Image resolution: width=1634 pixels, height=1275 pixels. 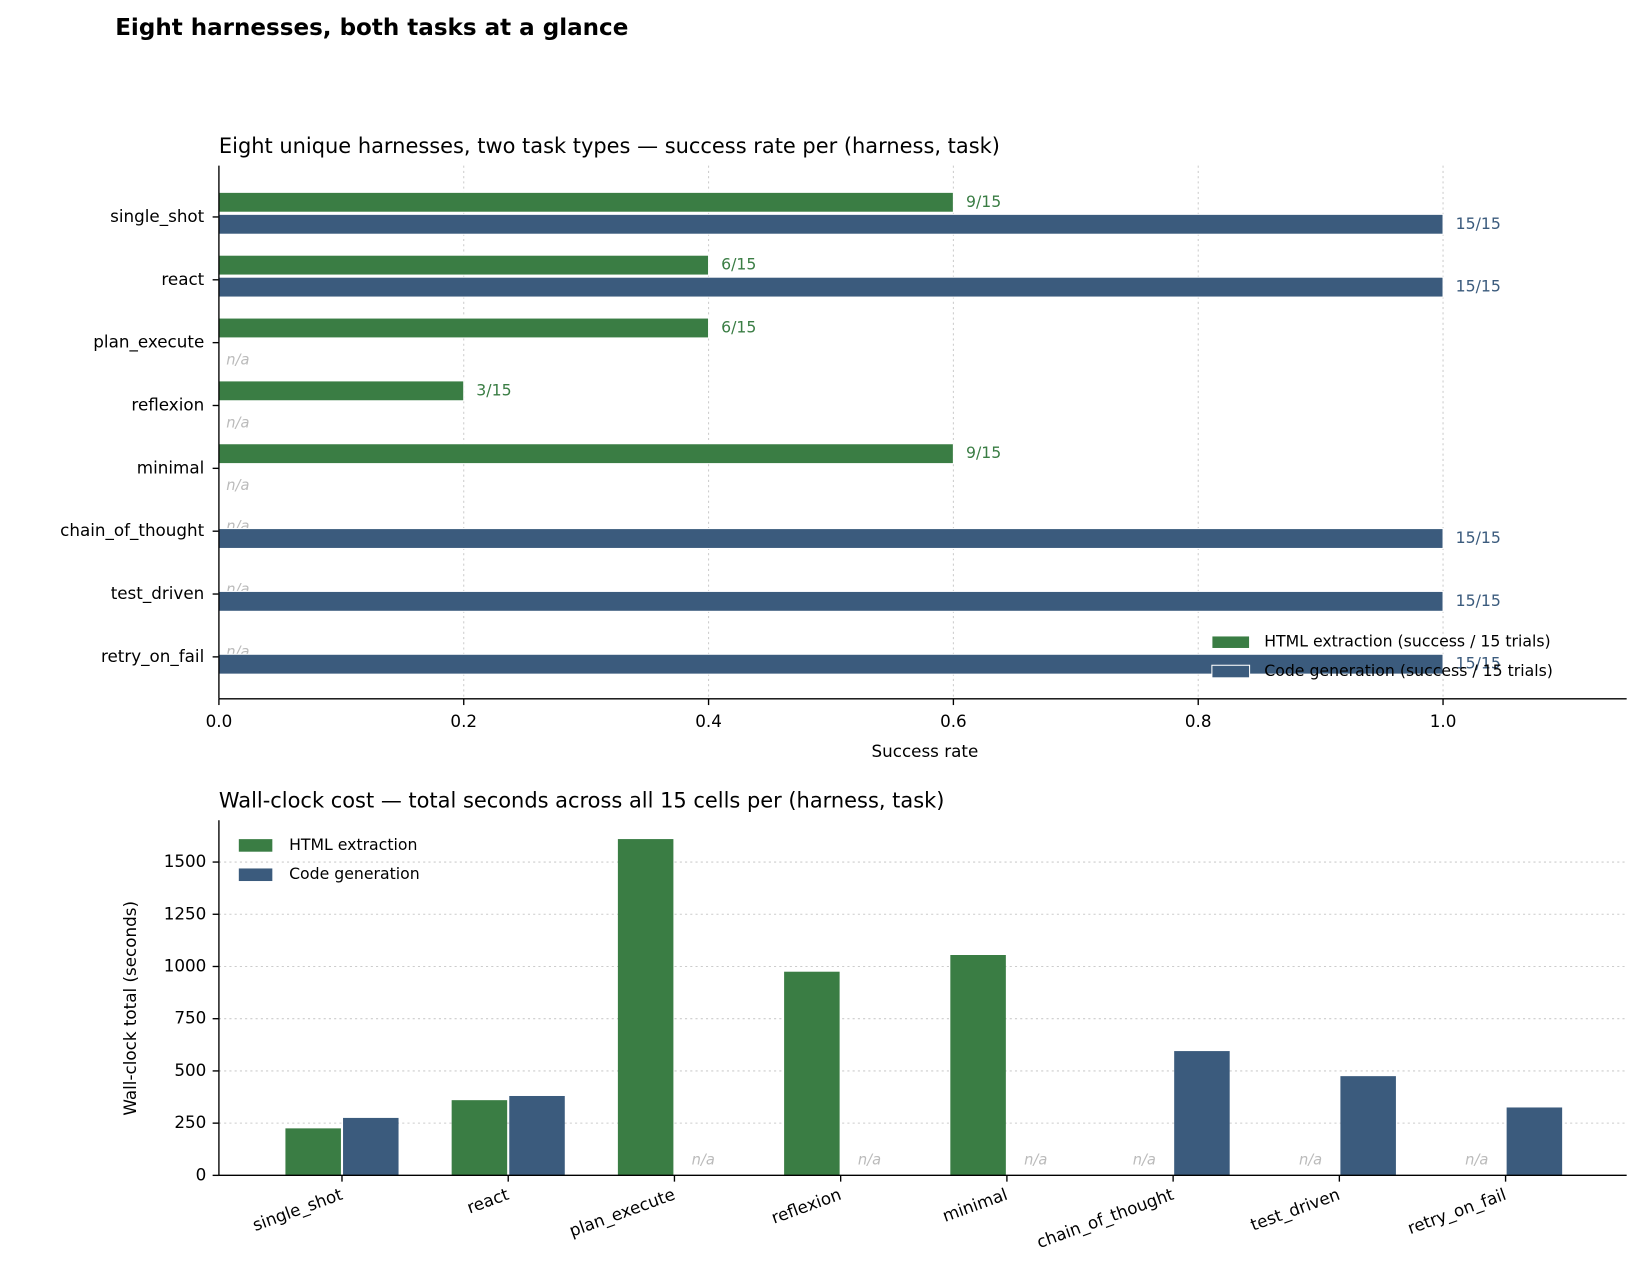 What do you see at coordinates (158, 593) in the screenshot?
I see `y-tick-label: test_driven` at bounding box center [158, 593].